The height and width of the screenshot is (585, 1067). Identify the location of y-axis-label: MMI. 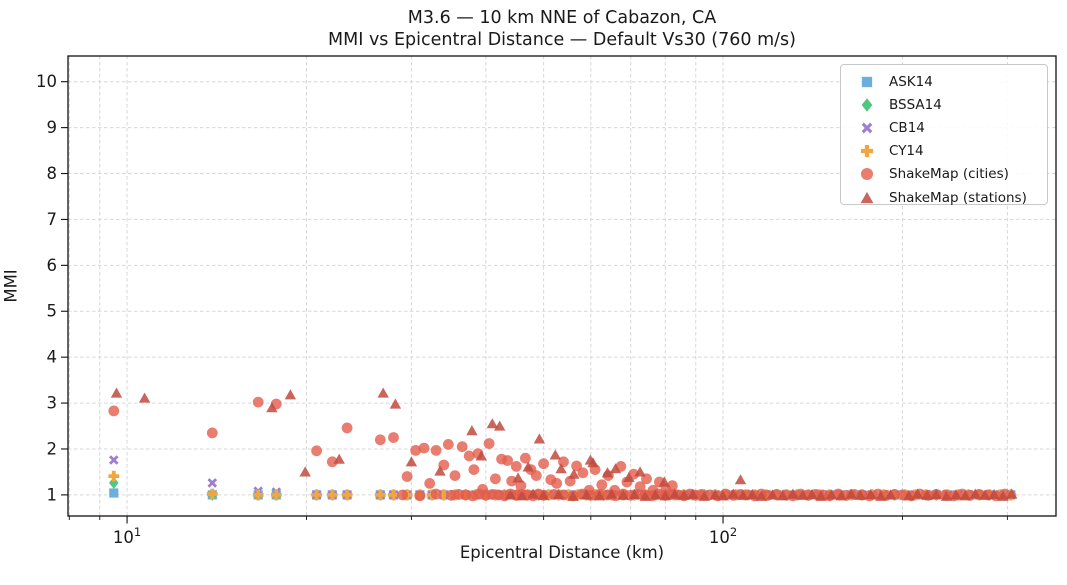
(11, 286).